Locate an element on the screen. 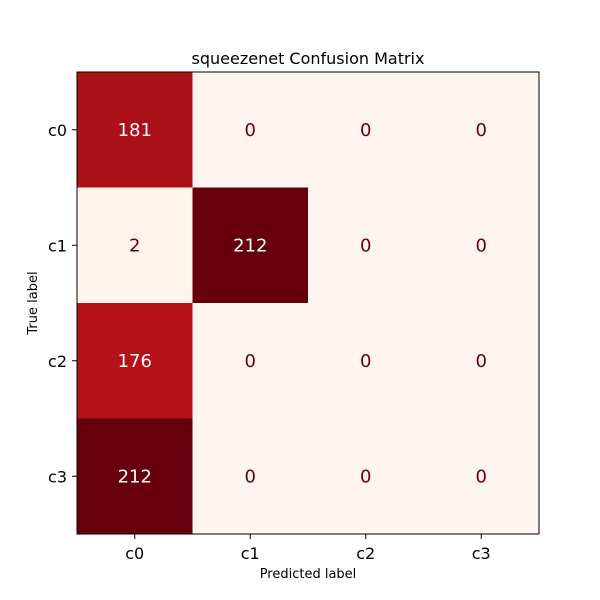  chart-title: squeezenet Confusion Matrix is located at coordinates (308, 58).